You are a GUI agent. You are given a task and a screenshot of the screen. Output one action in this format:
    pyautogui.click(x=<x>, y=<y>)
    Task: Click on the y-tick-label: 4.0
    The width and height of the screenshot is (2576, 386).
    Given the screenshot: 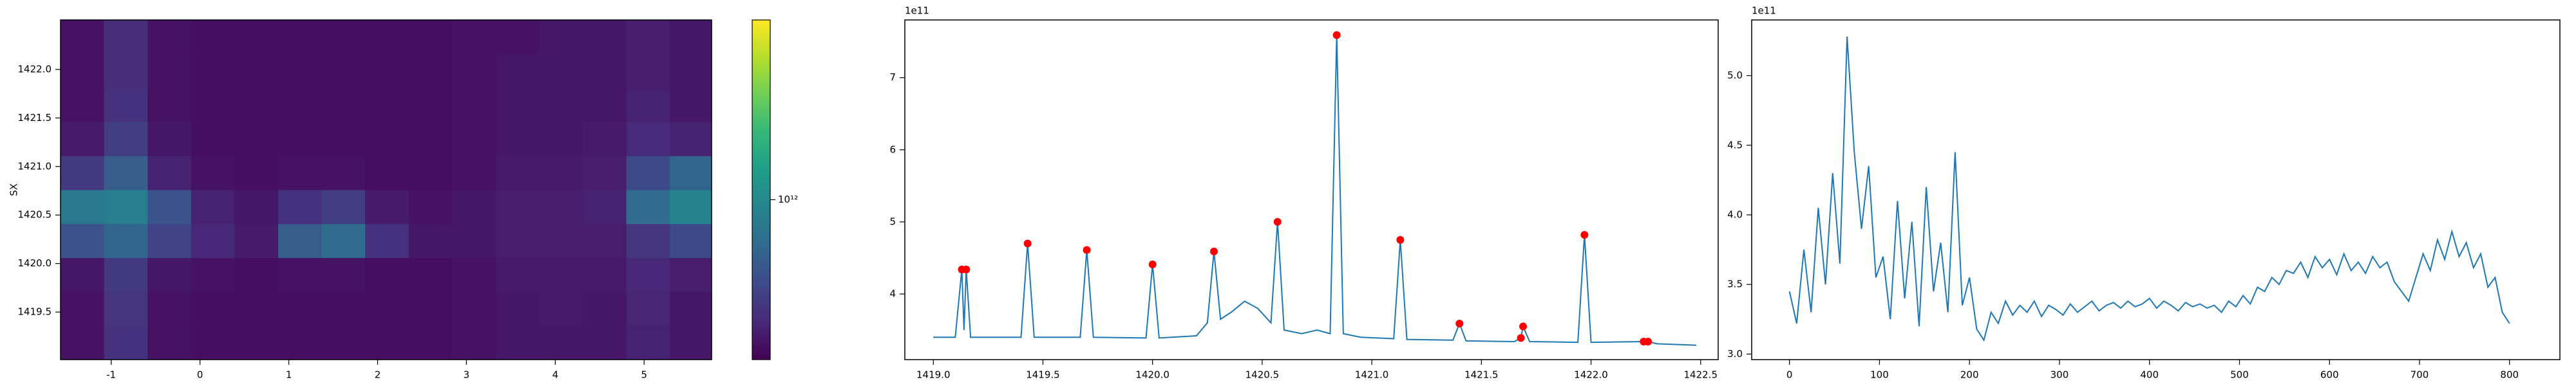 What is the action you would take?
    pyautogui.click(x=1735, y=214)
    